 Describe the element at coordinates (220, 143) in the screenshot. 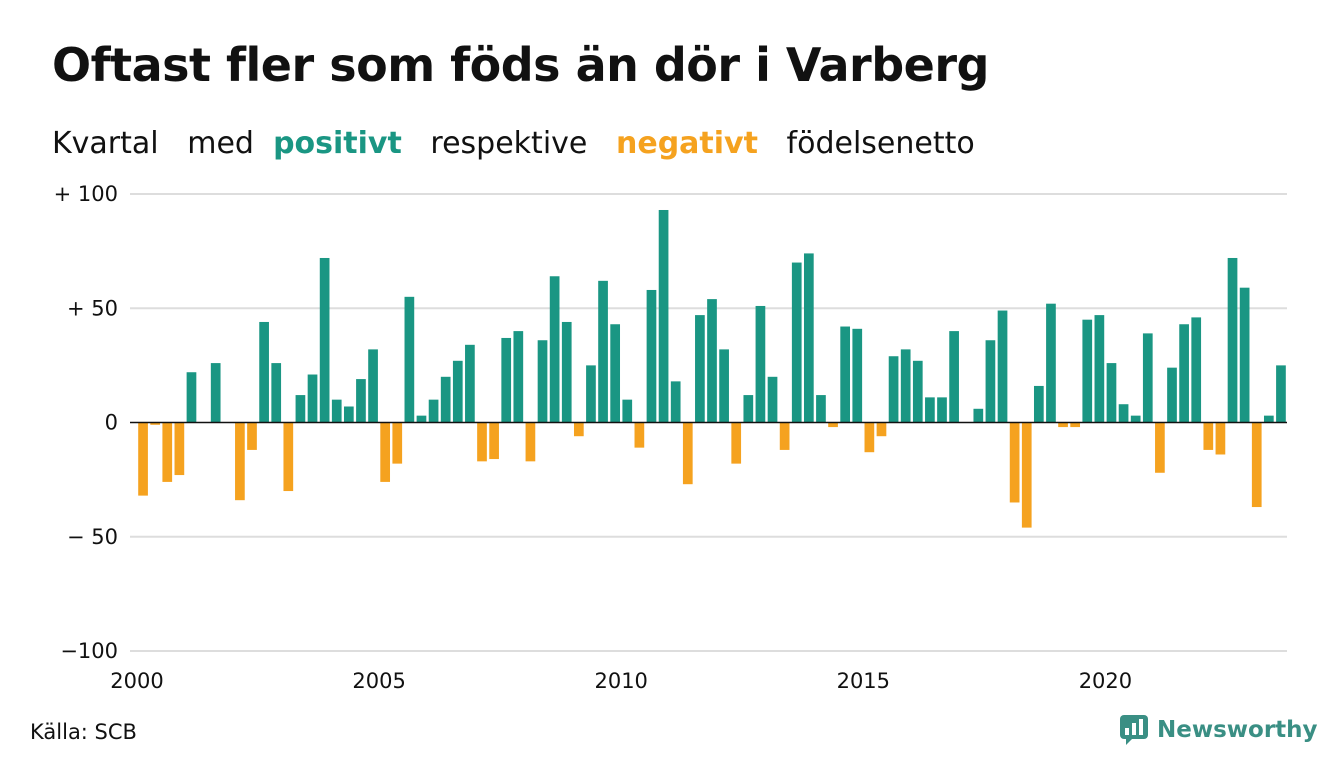

I see `subtitle-word-2: med` at that location.